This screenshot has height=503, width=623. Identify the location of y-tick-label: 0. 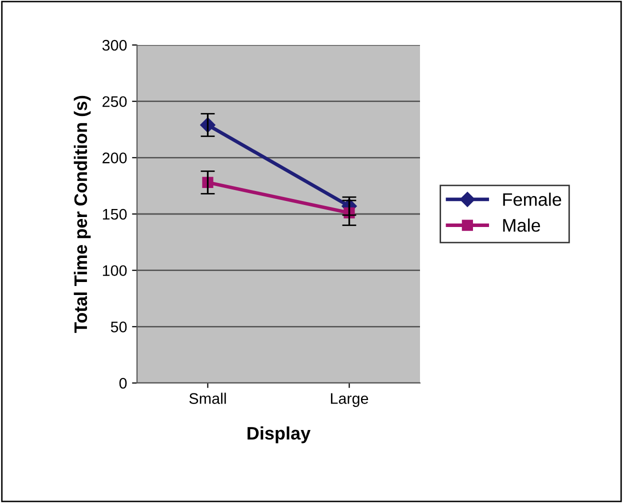
(123, 383).